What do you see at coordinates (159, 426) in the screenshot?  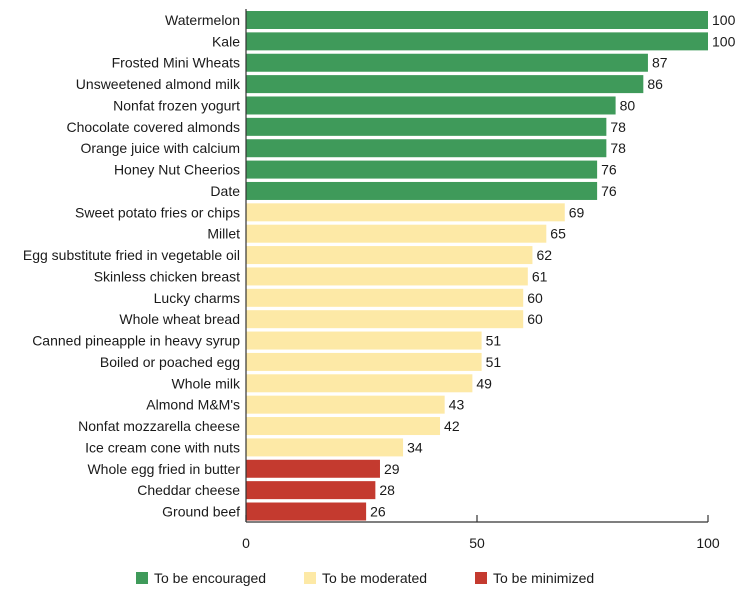 I see `category-label: Nonfat mozzarella cheese` at bounding box center [159, 426].